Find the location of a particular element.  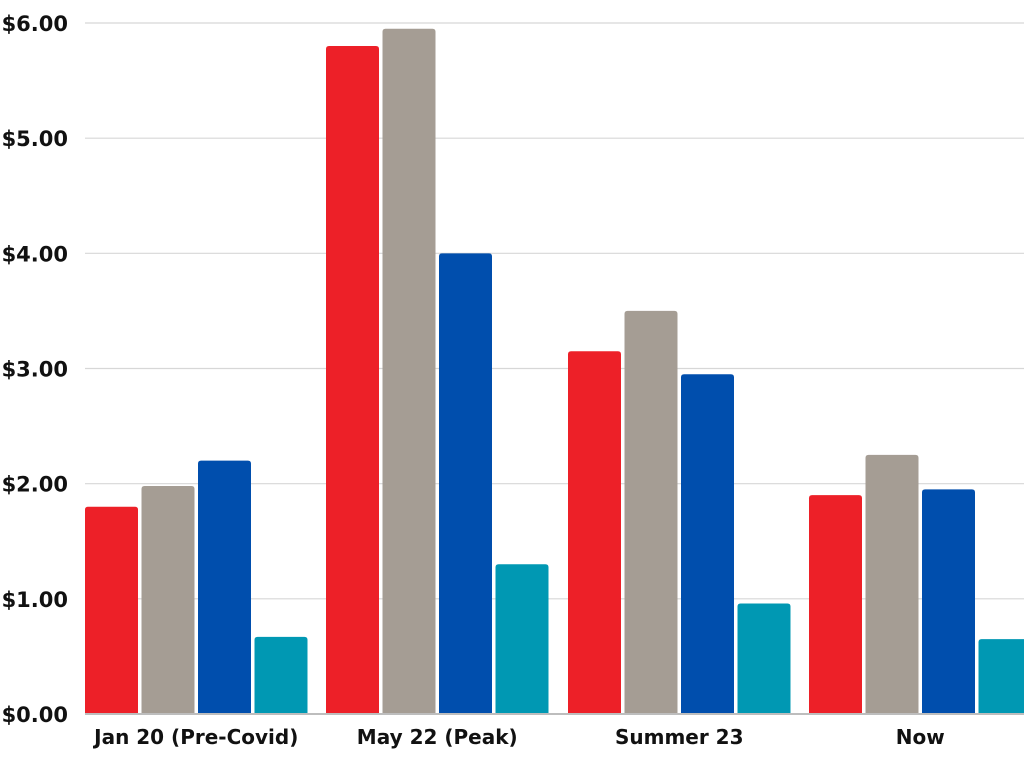

y-tick-label: $6.00 is located at coordinates (35, 24).